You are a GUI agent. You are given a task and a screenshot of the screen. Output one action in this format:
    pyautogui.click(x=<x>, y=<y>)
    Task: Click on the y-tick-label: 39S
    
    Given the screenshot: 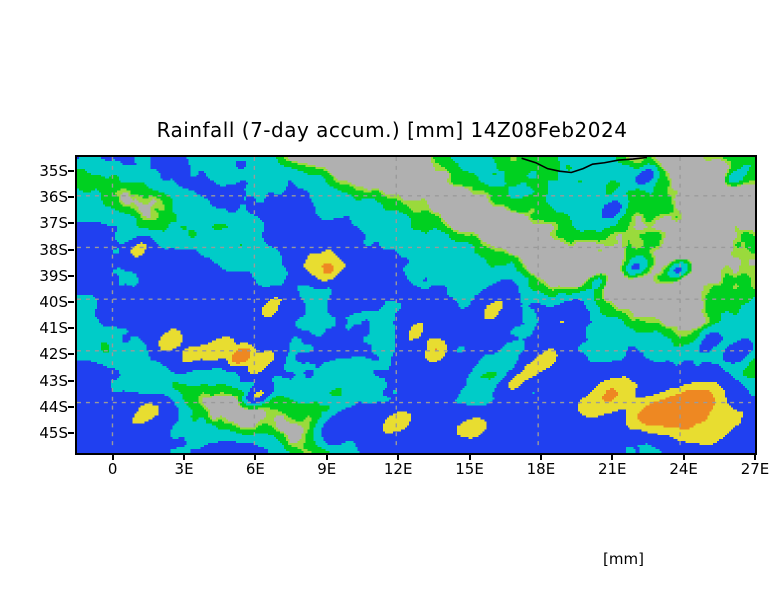 What is the action you would take?
    pyautogui.click(x=53, y=275)
    